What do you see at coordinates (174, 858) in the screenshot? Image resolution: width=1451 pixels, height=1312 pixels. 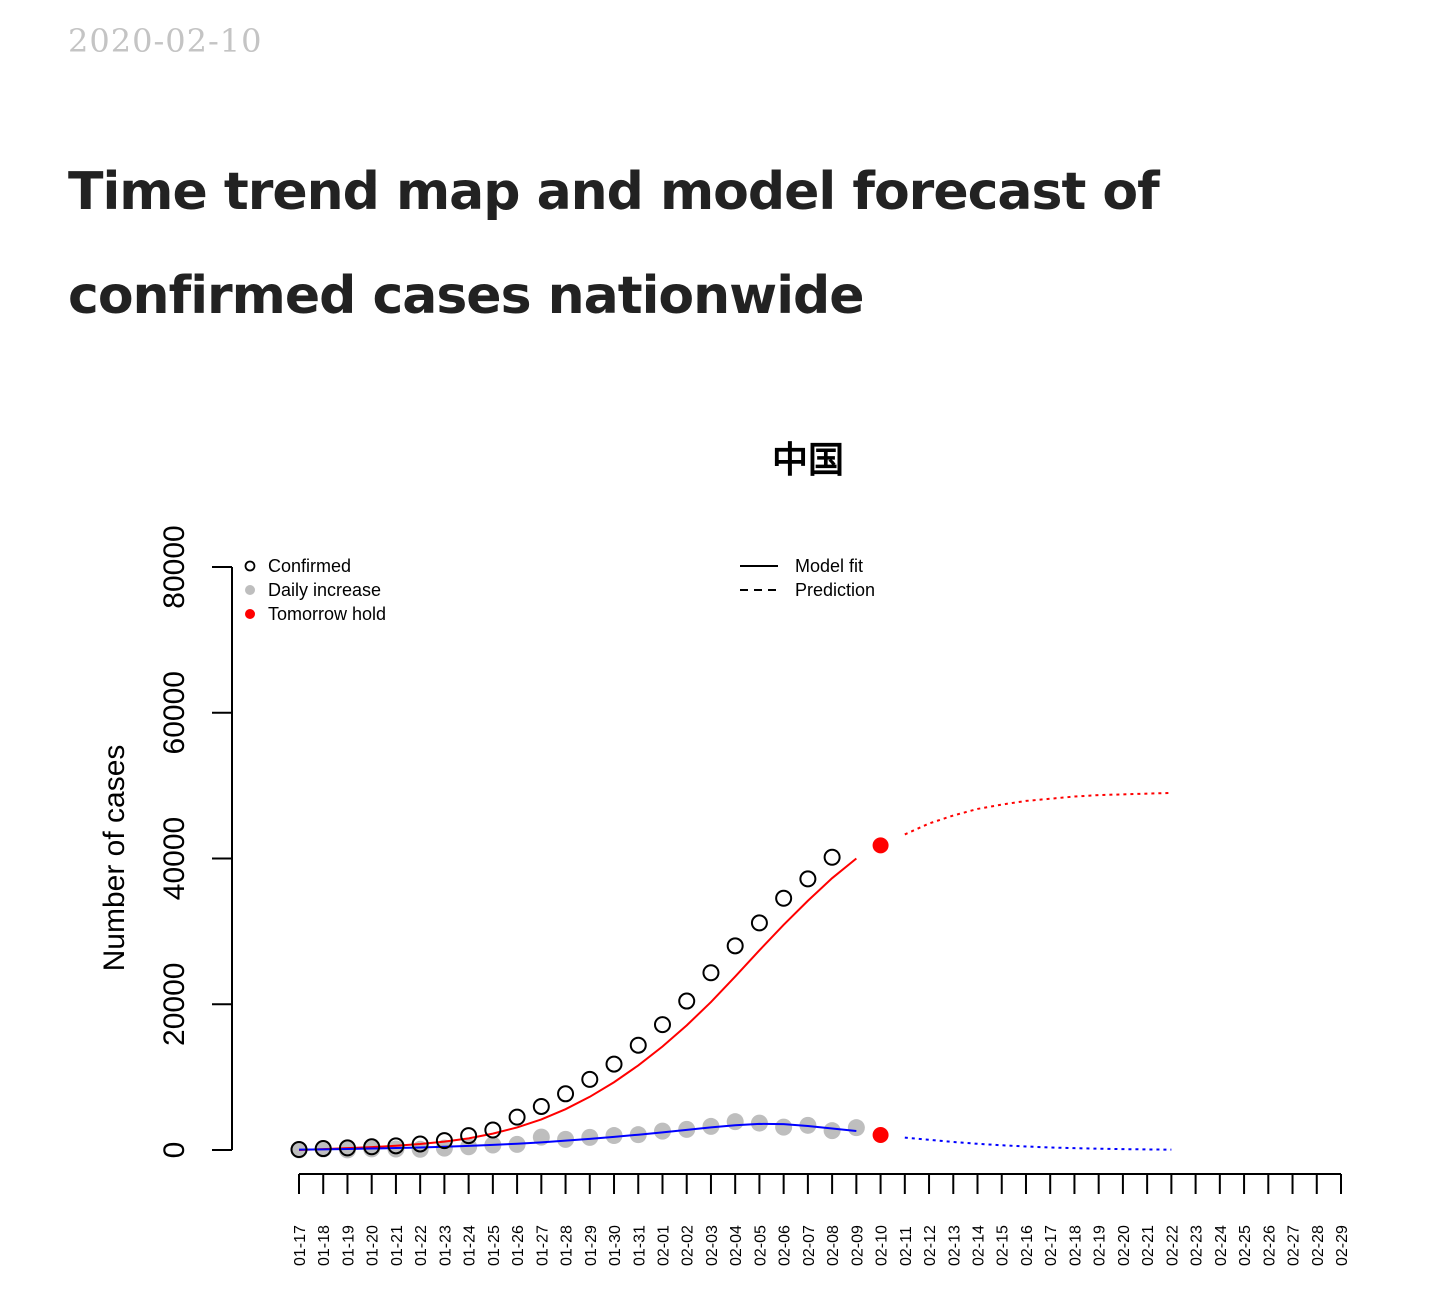 I see `y-tick-label: 40000` at bounding box center [174, 858].